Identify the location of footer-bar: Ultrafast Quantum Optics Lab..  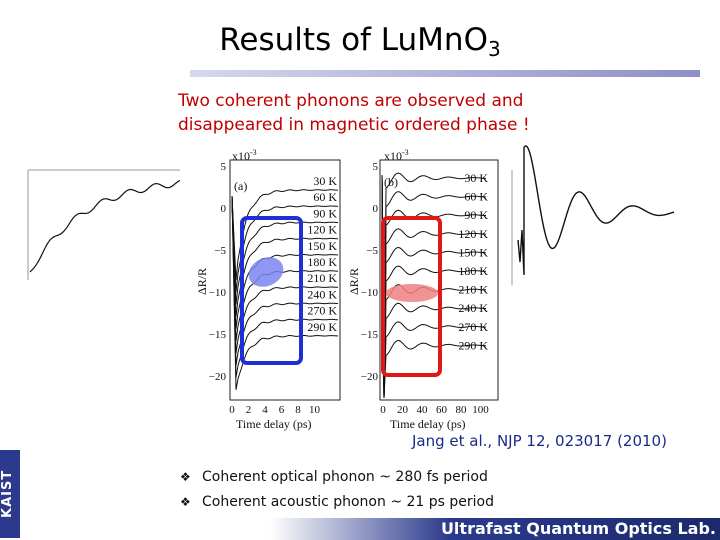
(495, 529).